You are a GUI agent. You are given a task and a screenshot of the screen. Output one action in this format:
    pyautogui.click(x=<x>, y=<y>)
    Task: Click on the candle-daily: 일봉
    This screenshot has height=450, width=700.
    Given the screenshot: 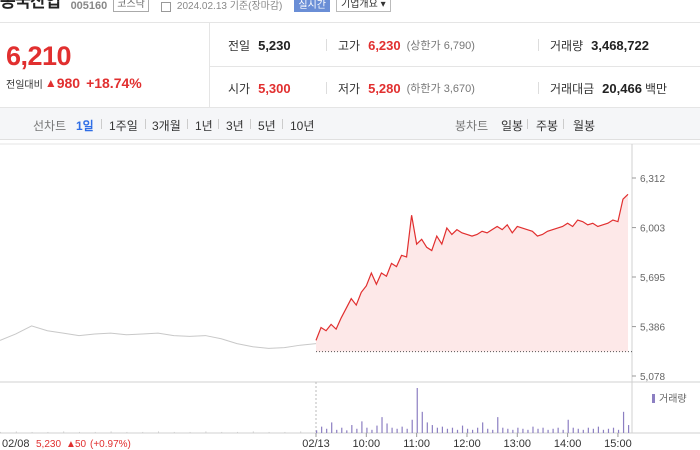 What is the action you would take?
    pyautogui.click(x=512, y=126)
    